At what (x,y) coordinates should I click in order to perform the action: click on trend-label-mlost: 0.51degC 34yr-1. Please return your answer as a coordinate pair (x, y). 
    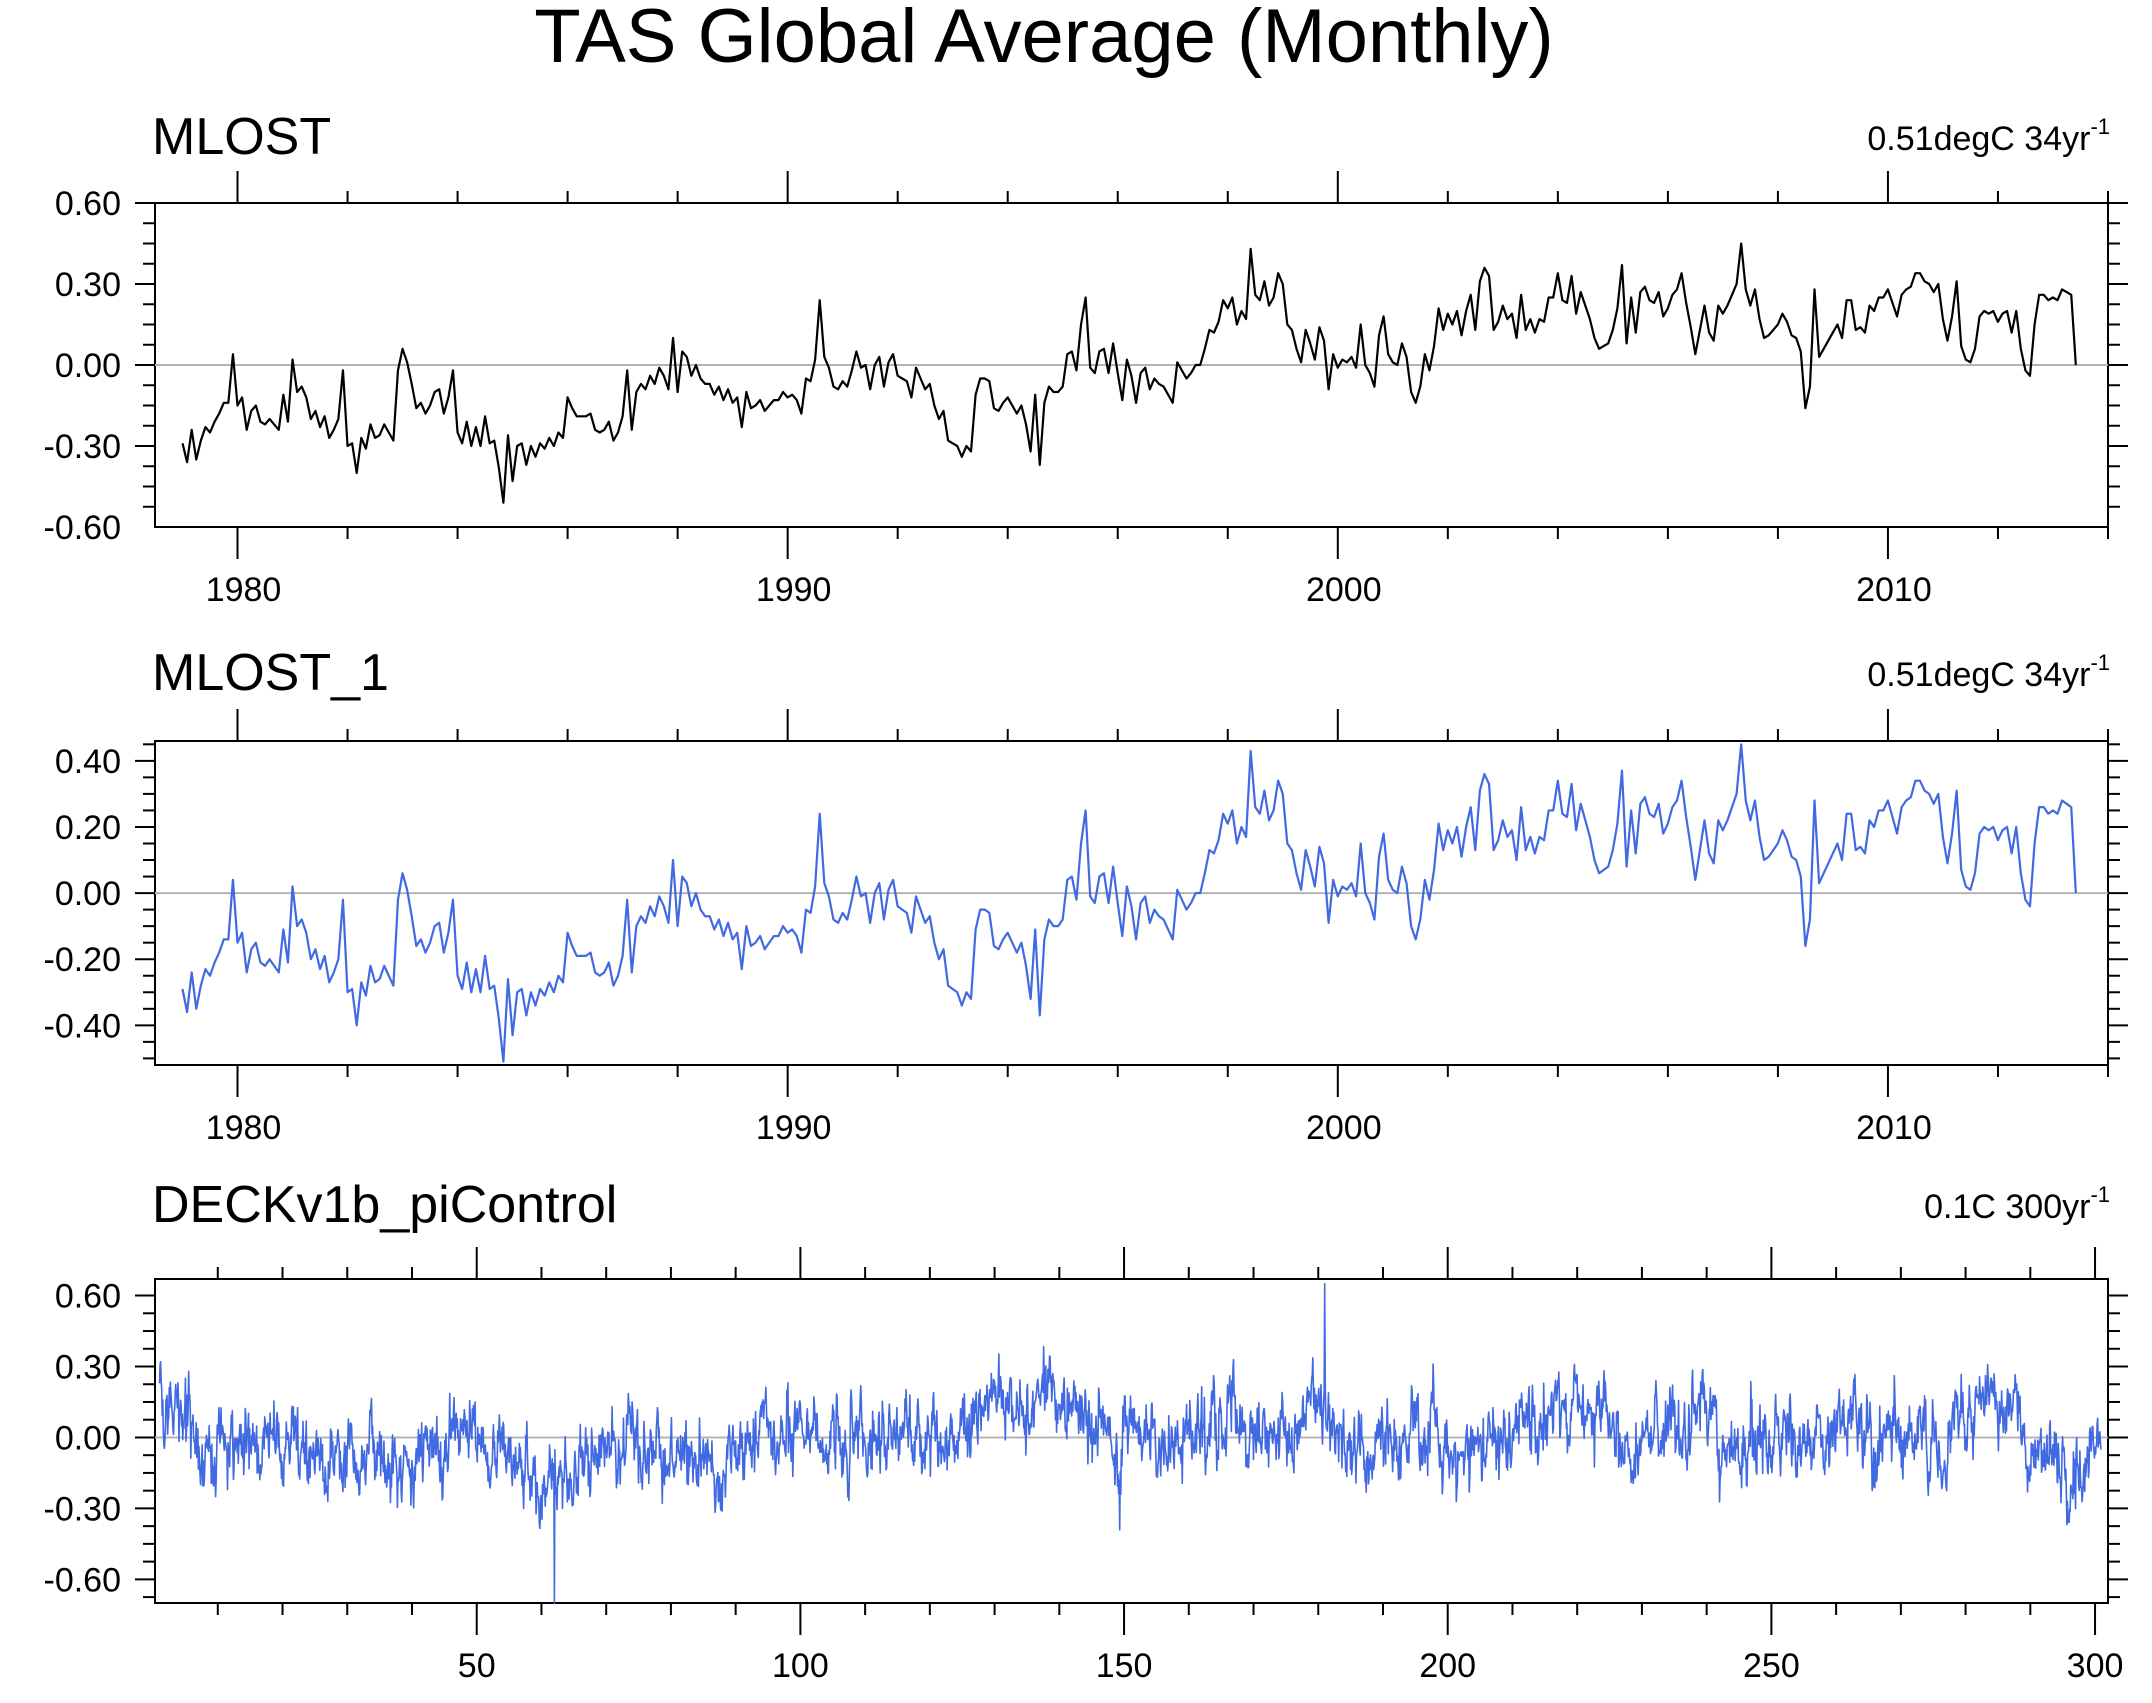
    Looking at the image, I should click on (1988, 136).